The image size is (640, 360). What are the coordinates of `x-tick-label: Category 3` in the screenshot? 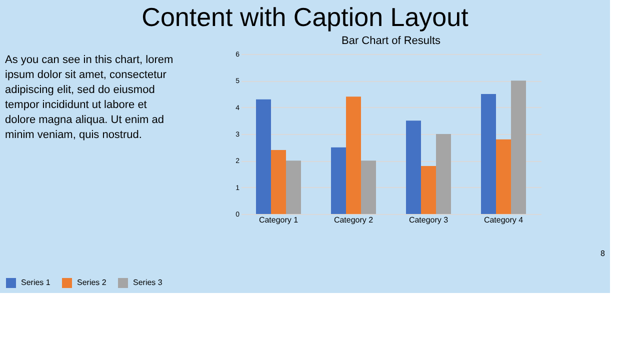 It's located at (428, 220).